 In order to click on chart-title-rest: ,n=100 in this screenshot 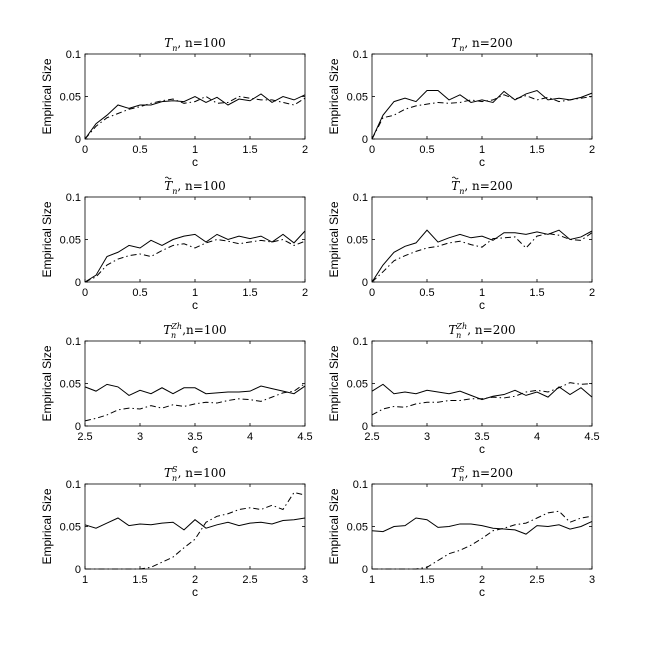, I will do `click(204, 330)`.